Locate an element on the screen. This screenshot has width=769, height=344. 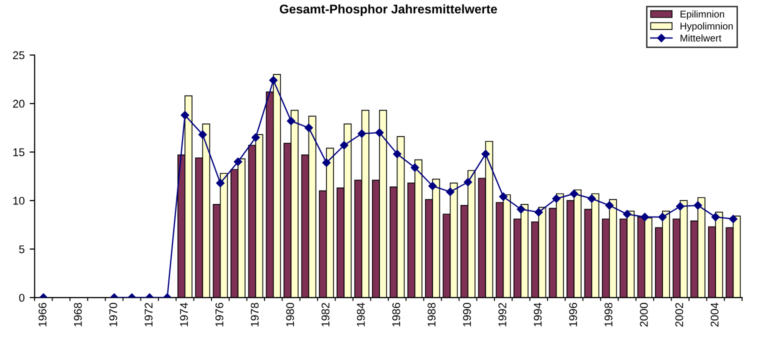
x-tick-label: 1996 is located at coordinates (573, 314).